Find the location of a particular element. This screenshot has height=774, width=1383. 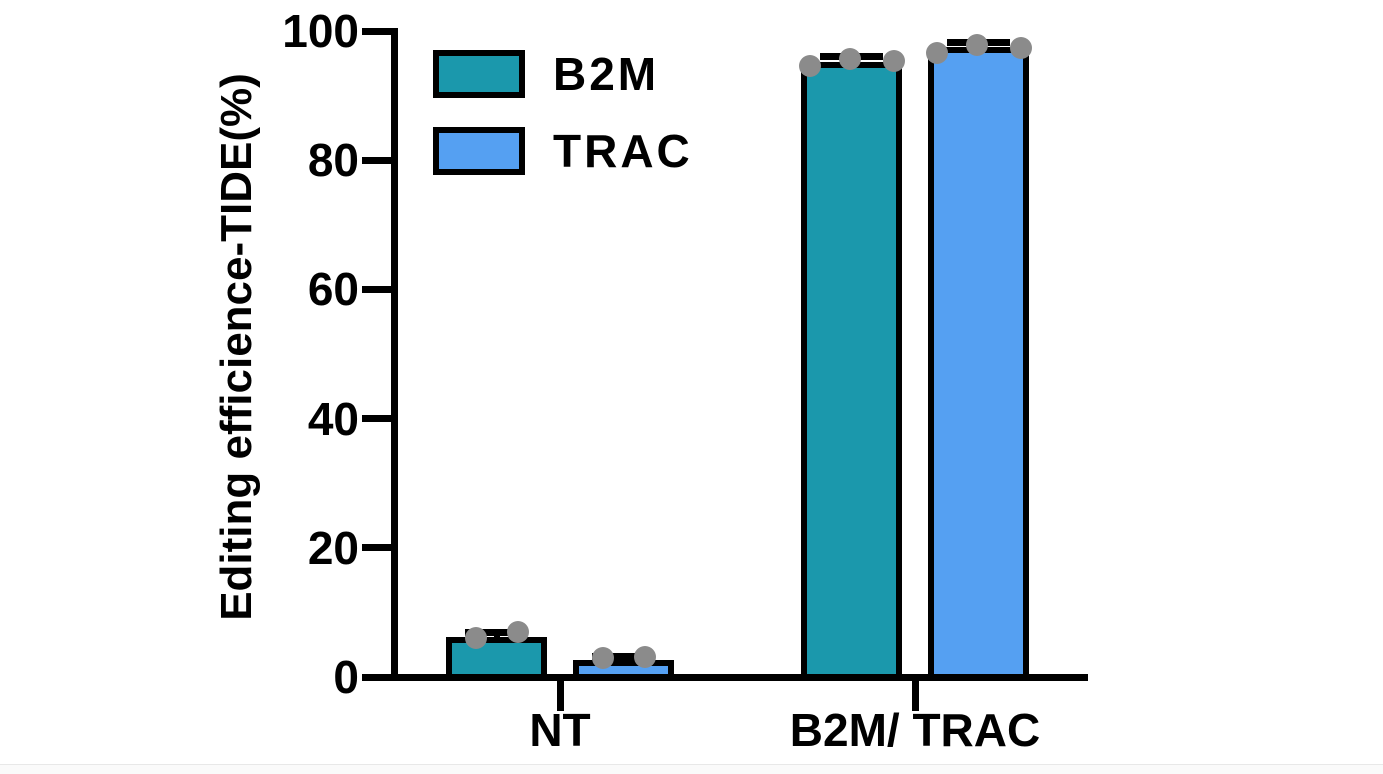

legend-swatch-b2m is located at coordinates (479, 74).